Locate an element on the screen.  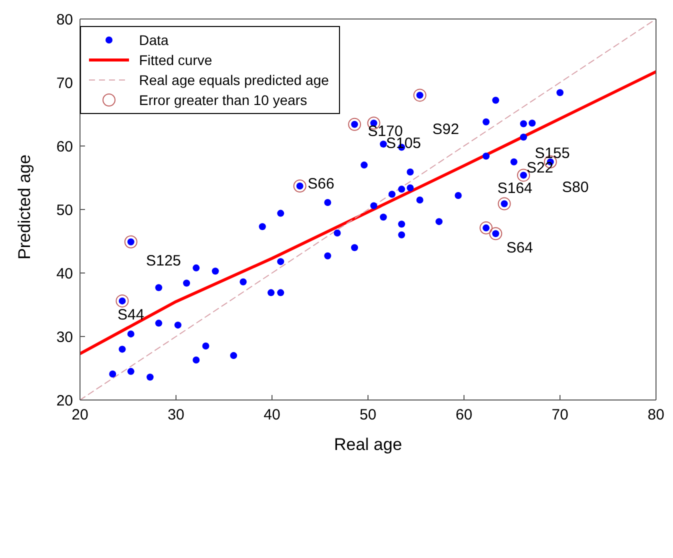
y-tick-label: 70 is located at coordinates (64, 83).